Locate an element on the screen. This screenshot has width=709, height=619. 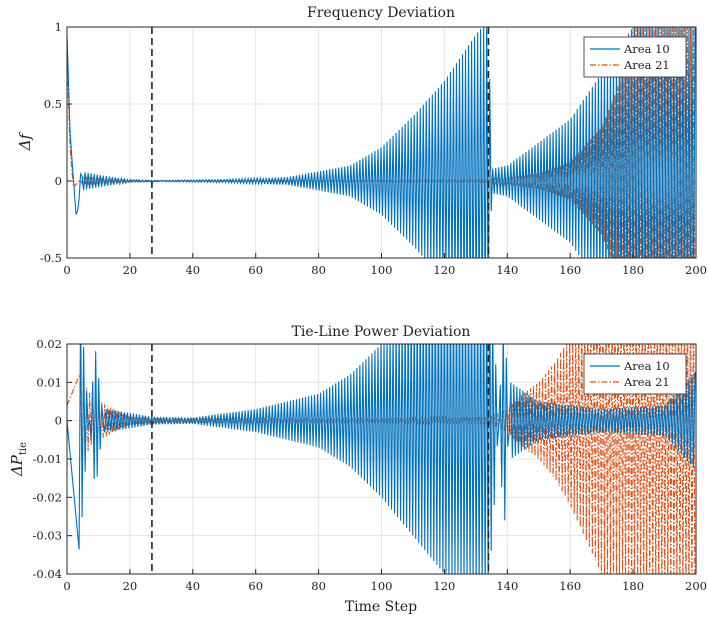
tieline-xtick-label-1: 20 is located at coordinates (130, 586).